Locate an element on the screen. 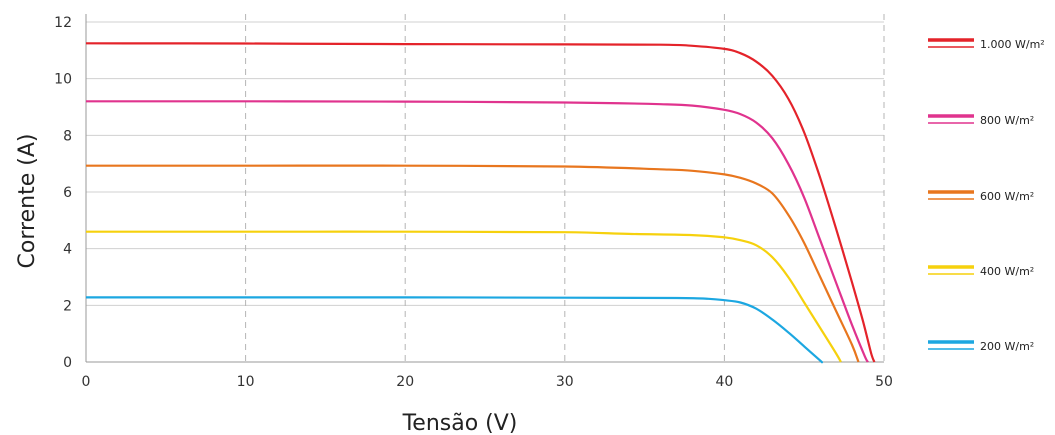  legend-label: 1.000 W/m² is located at coordinates (1012, 44).